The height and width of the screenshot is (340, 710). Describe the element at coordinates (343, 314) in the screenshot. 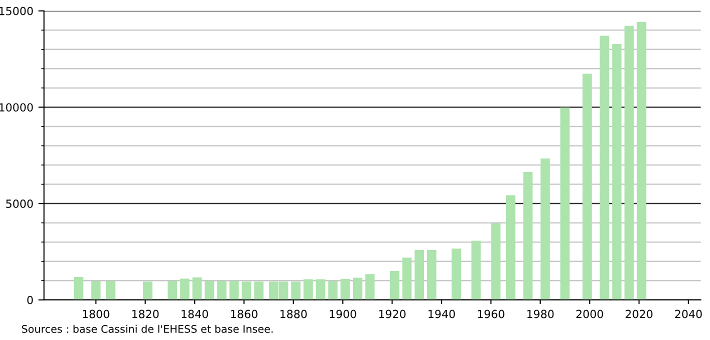

I see `x-tick-label: 1900` at that location.